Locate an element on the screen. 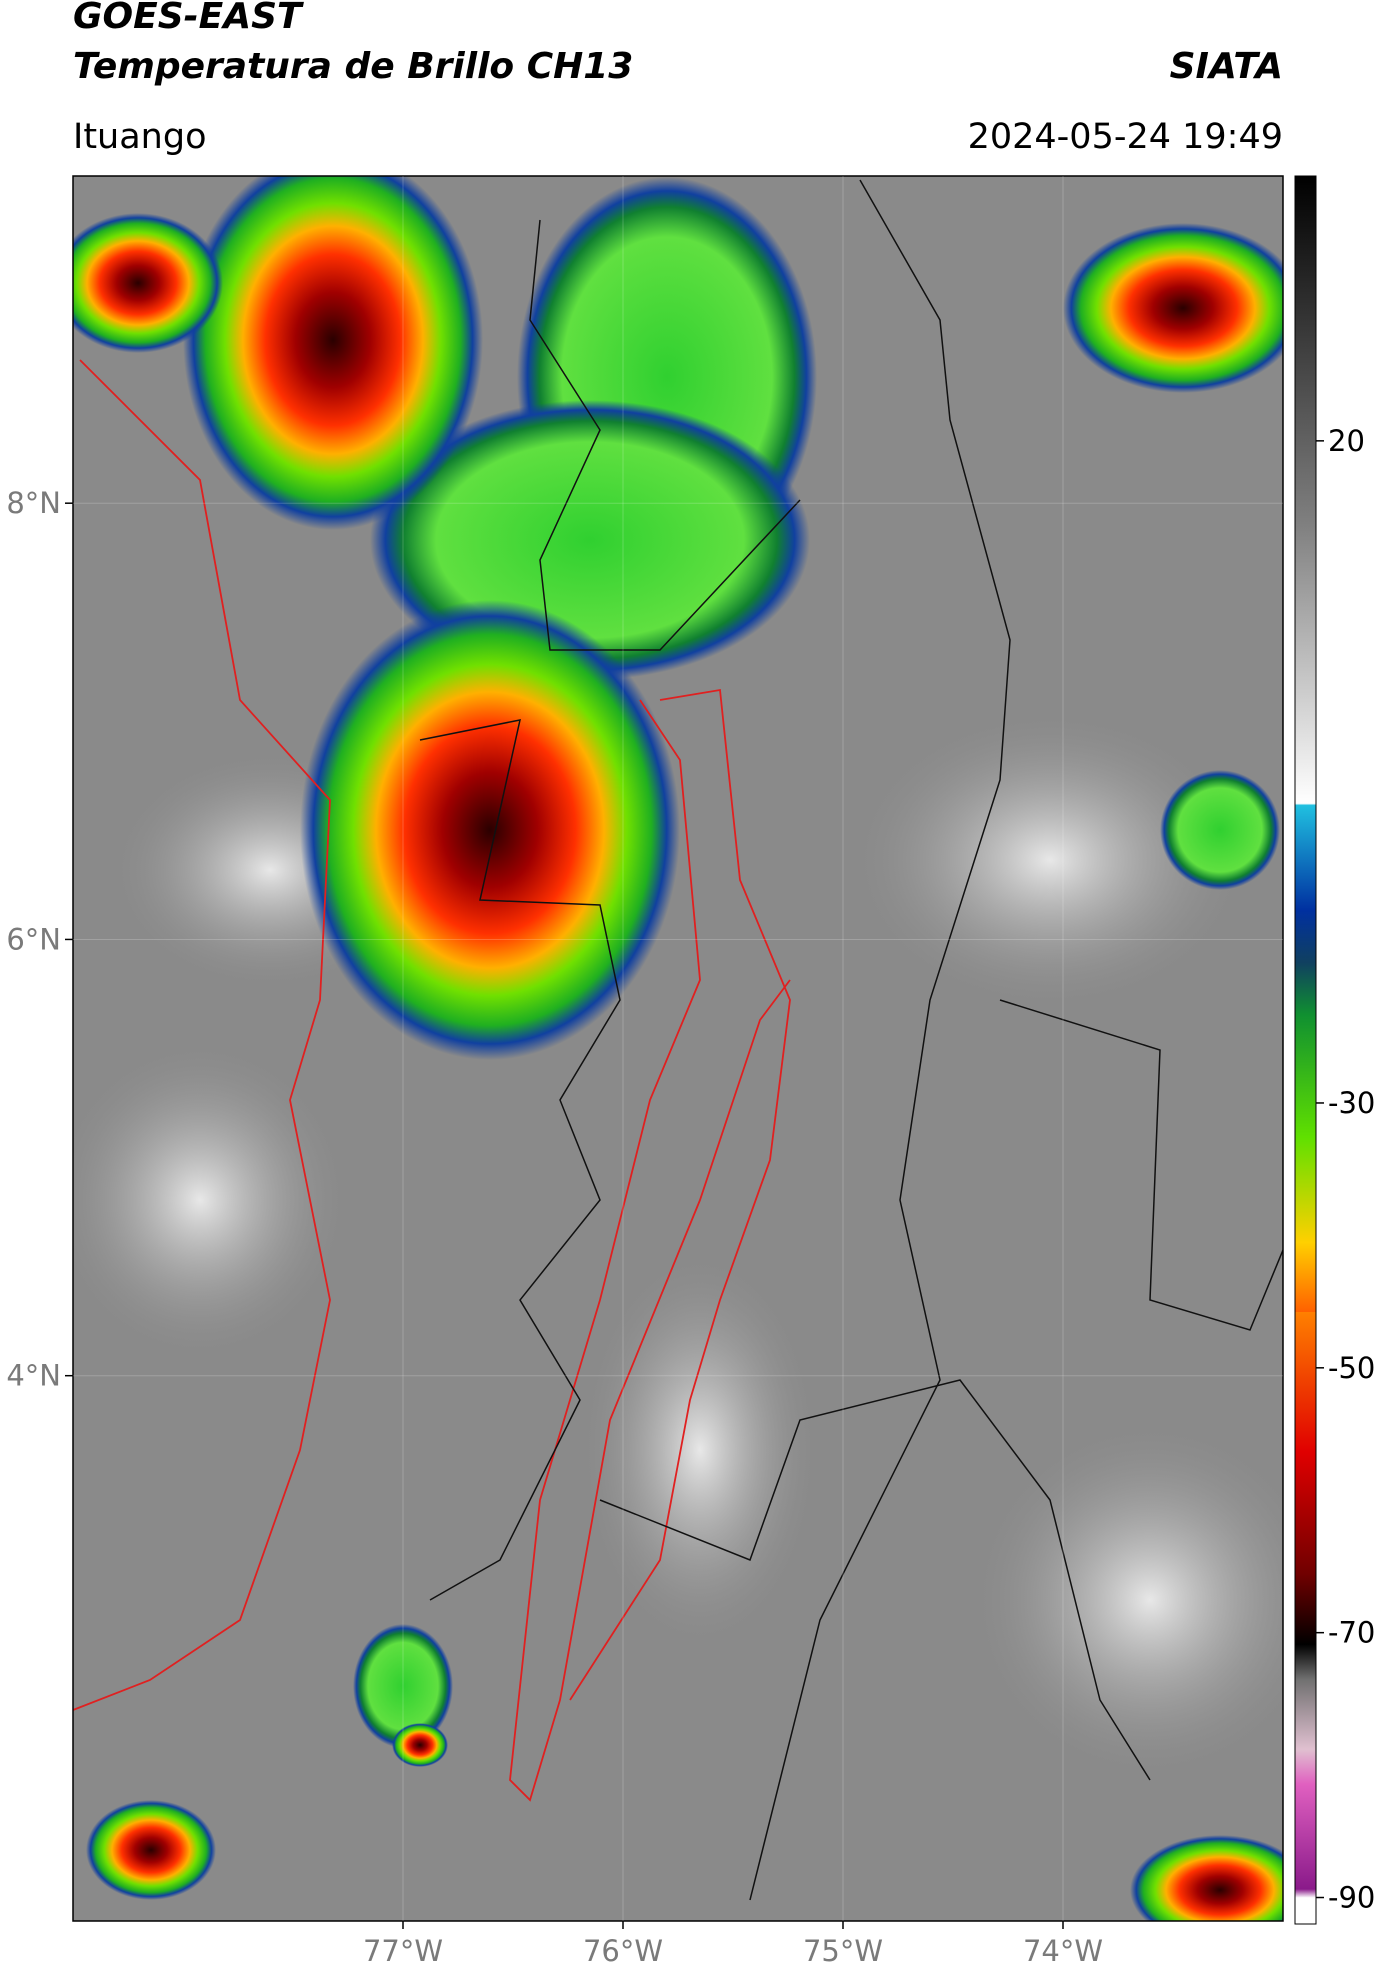 Image resolution: width=1384 pixels, height=1981 pixels. location: Ituango is located at coordinates (140, 137).